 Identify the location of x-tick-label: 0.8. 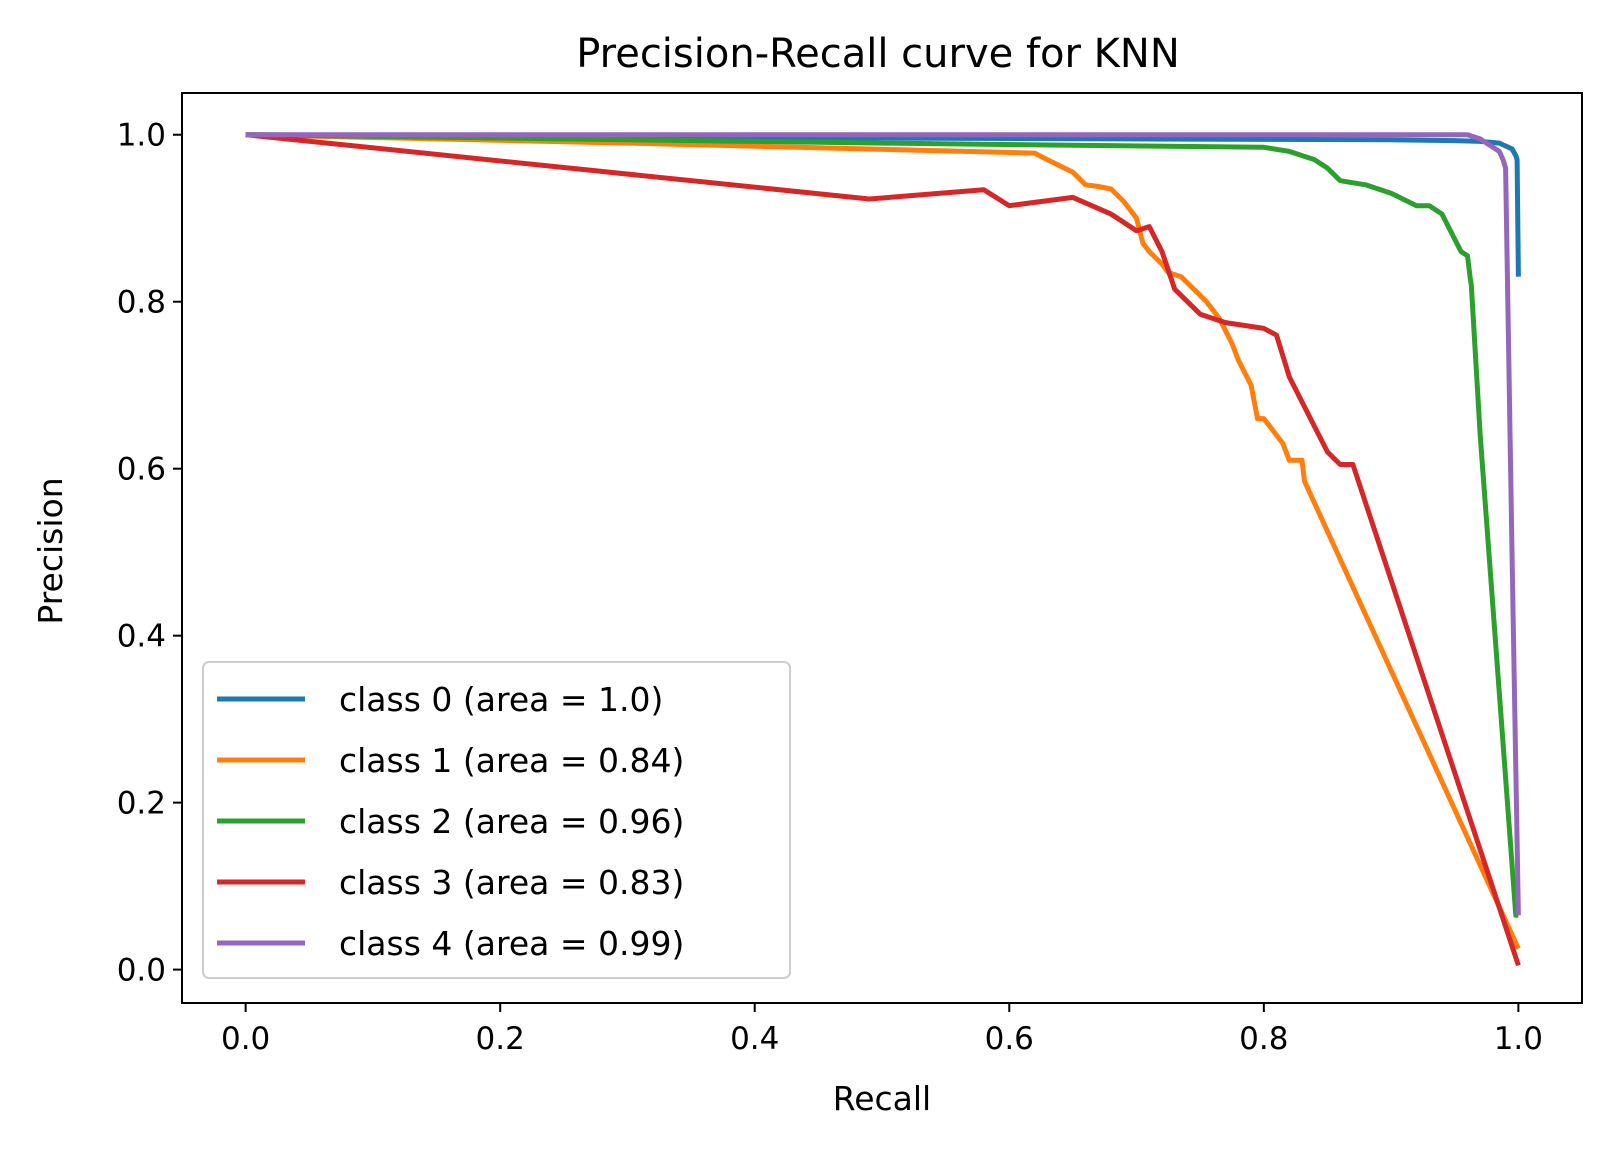
(1263, 1039).